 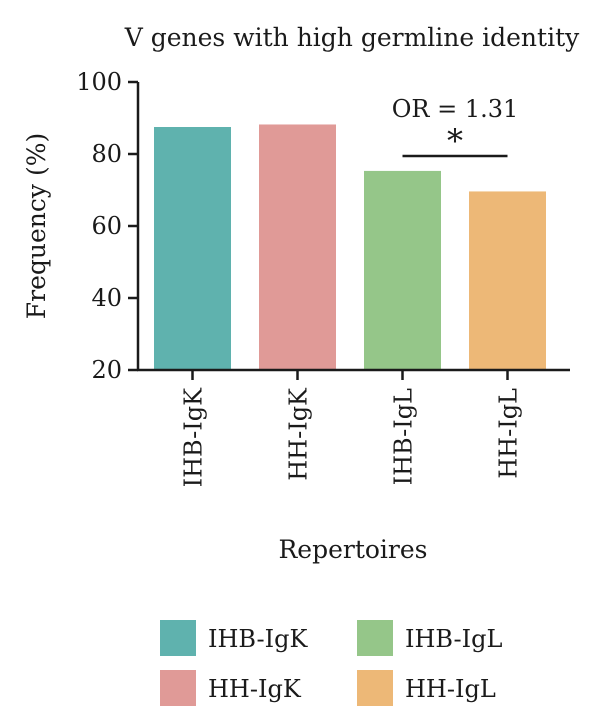 What do you see at coordinates (178, 638) in the screenshot?
I see `legend-swatch-ihb-igk` at bounding box center [178, 638].